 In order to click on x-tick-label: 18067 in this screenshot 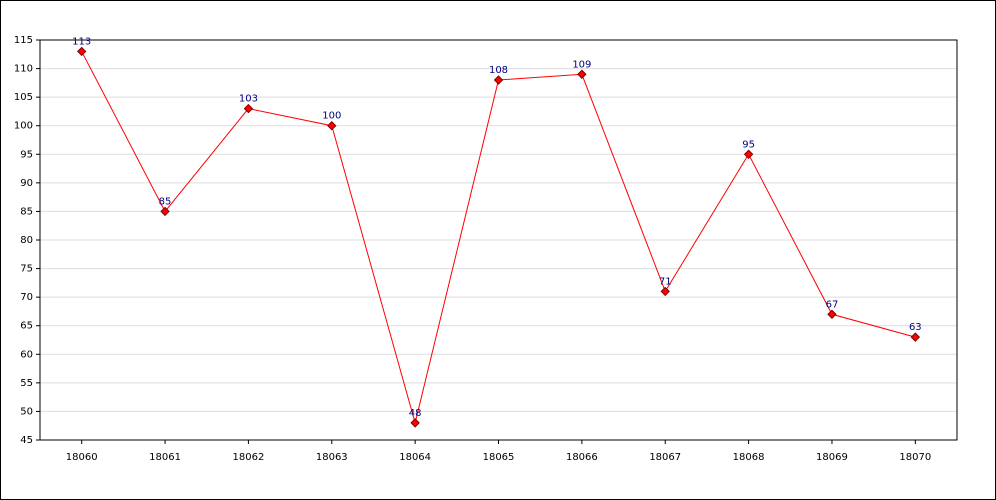, I will do `click(665, 457)`.